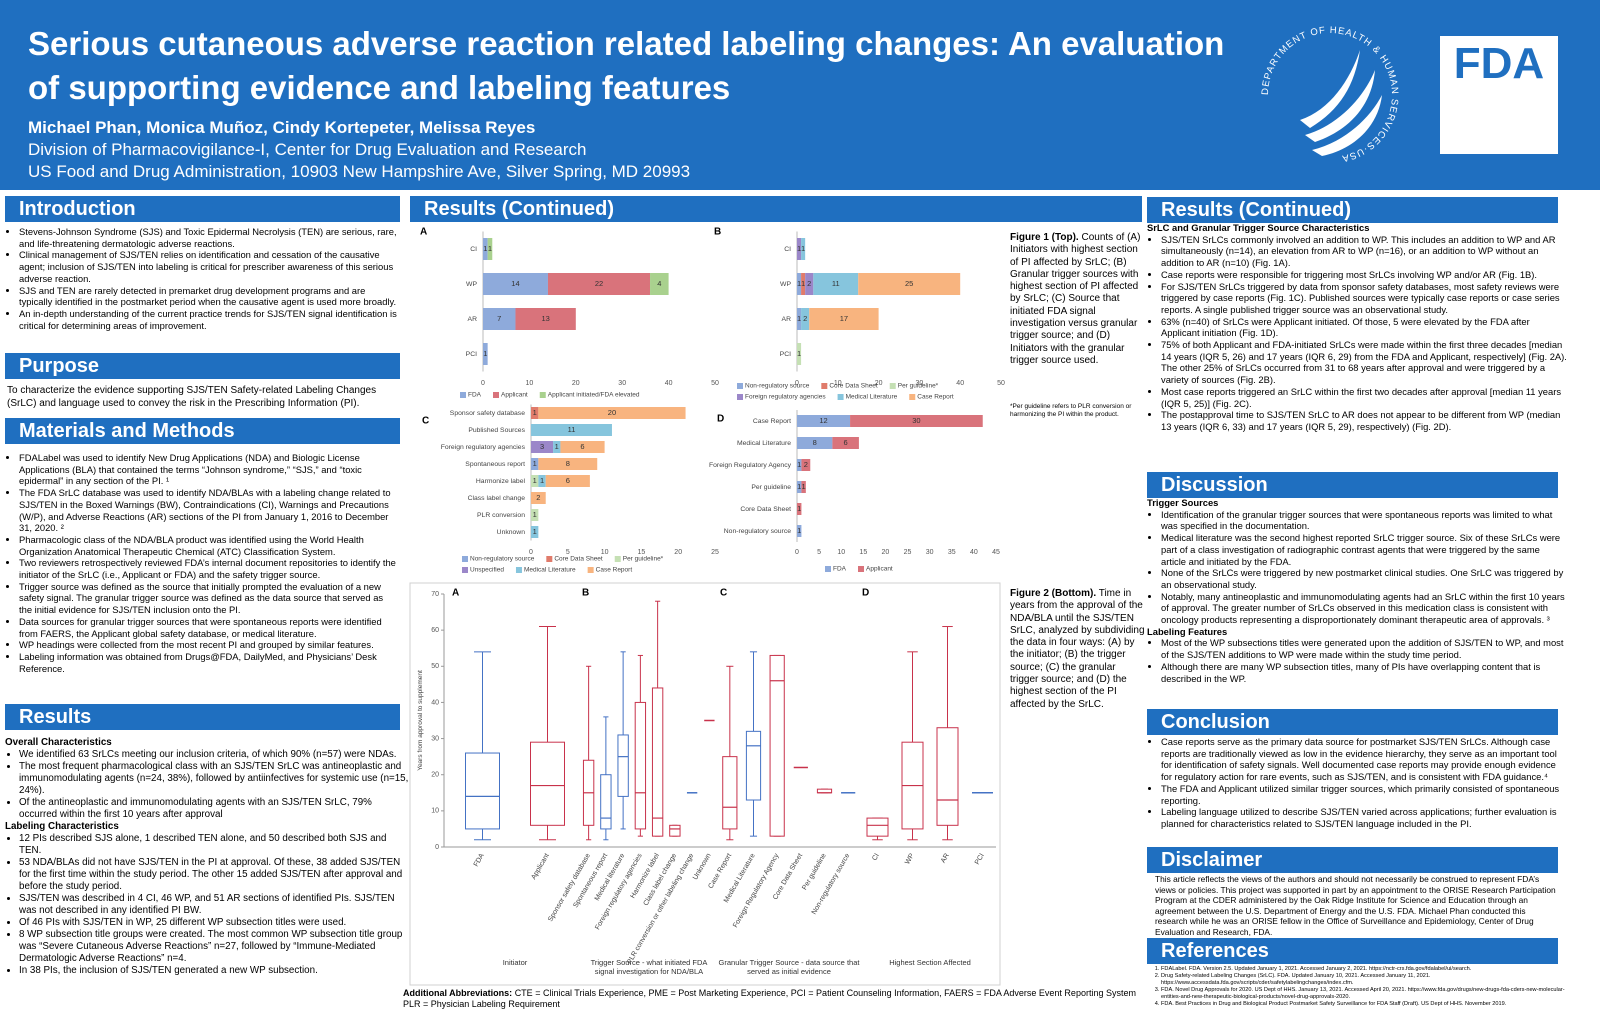  I want to click on x-tick-label: 40, so click(974, 552).